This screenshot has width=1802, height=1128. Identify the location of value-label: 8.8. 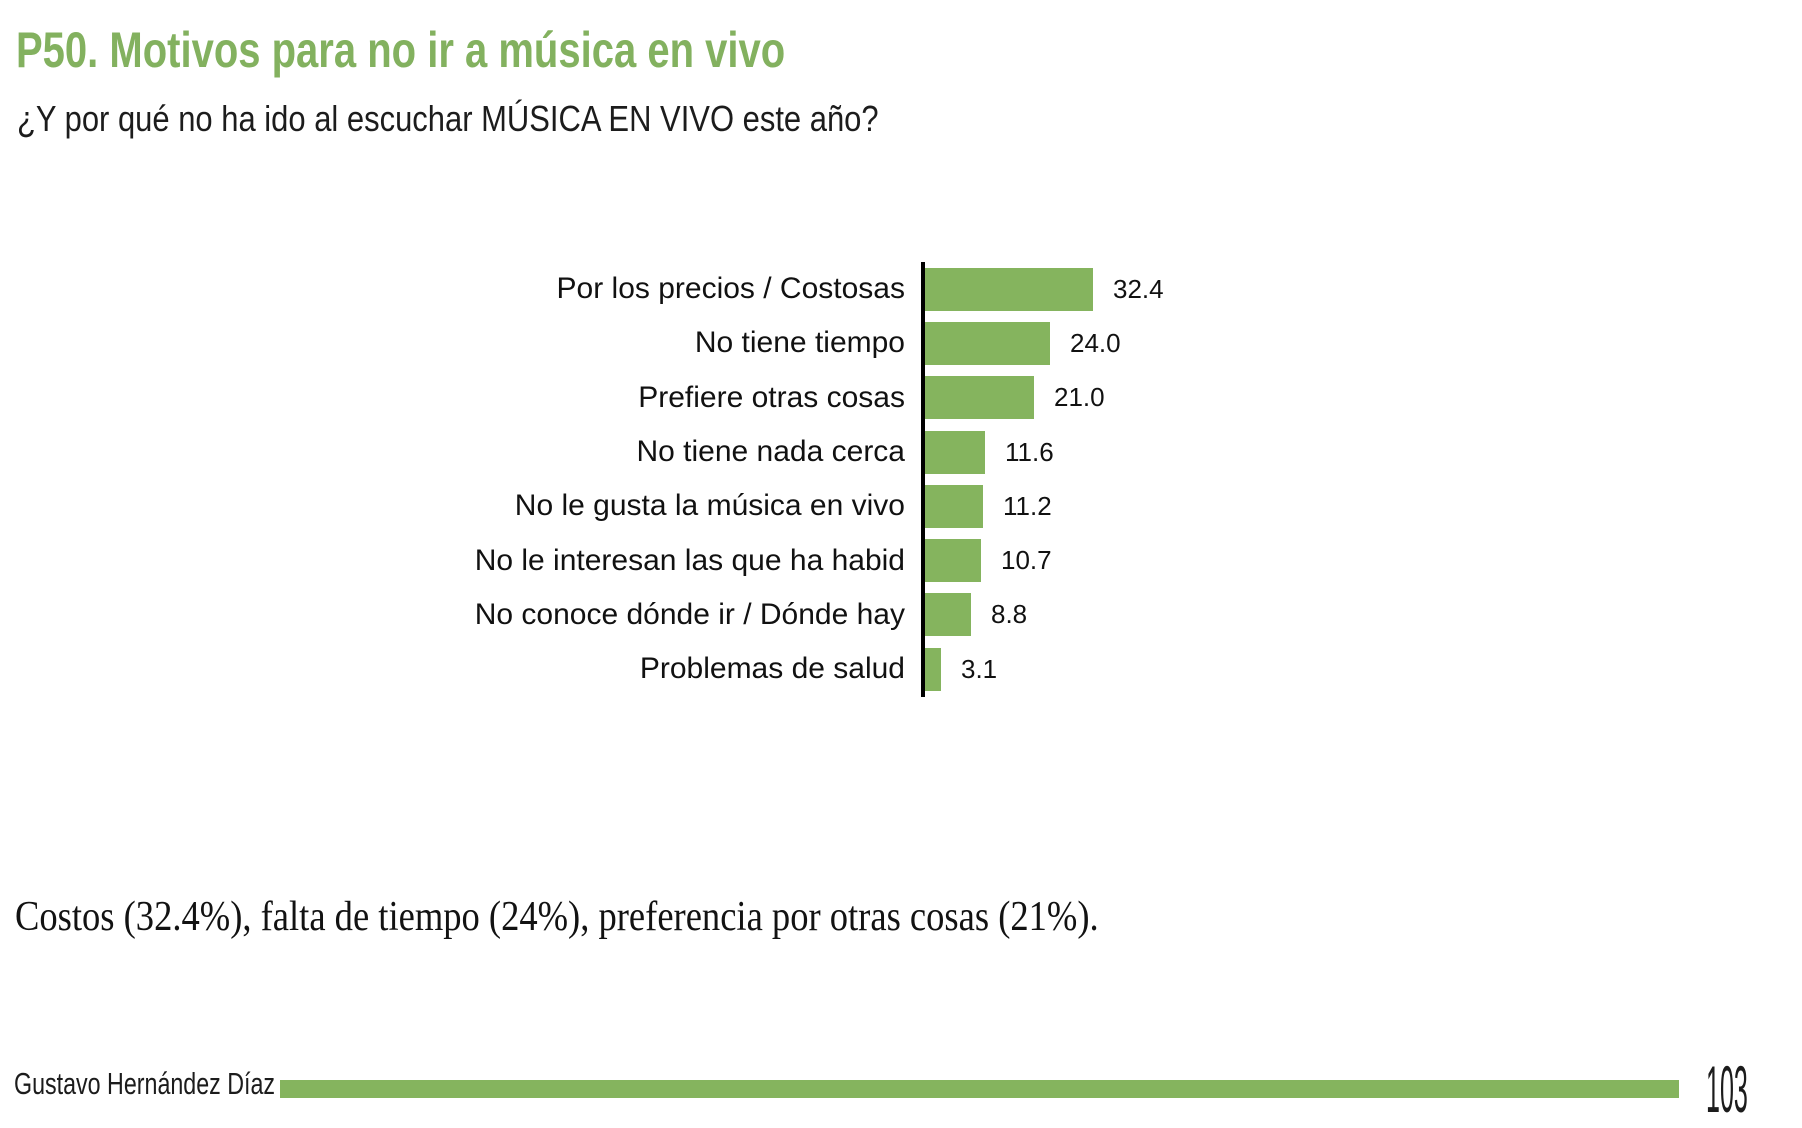
(1009, 614).